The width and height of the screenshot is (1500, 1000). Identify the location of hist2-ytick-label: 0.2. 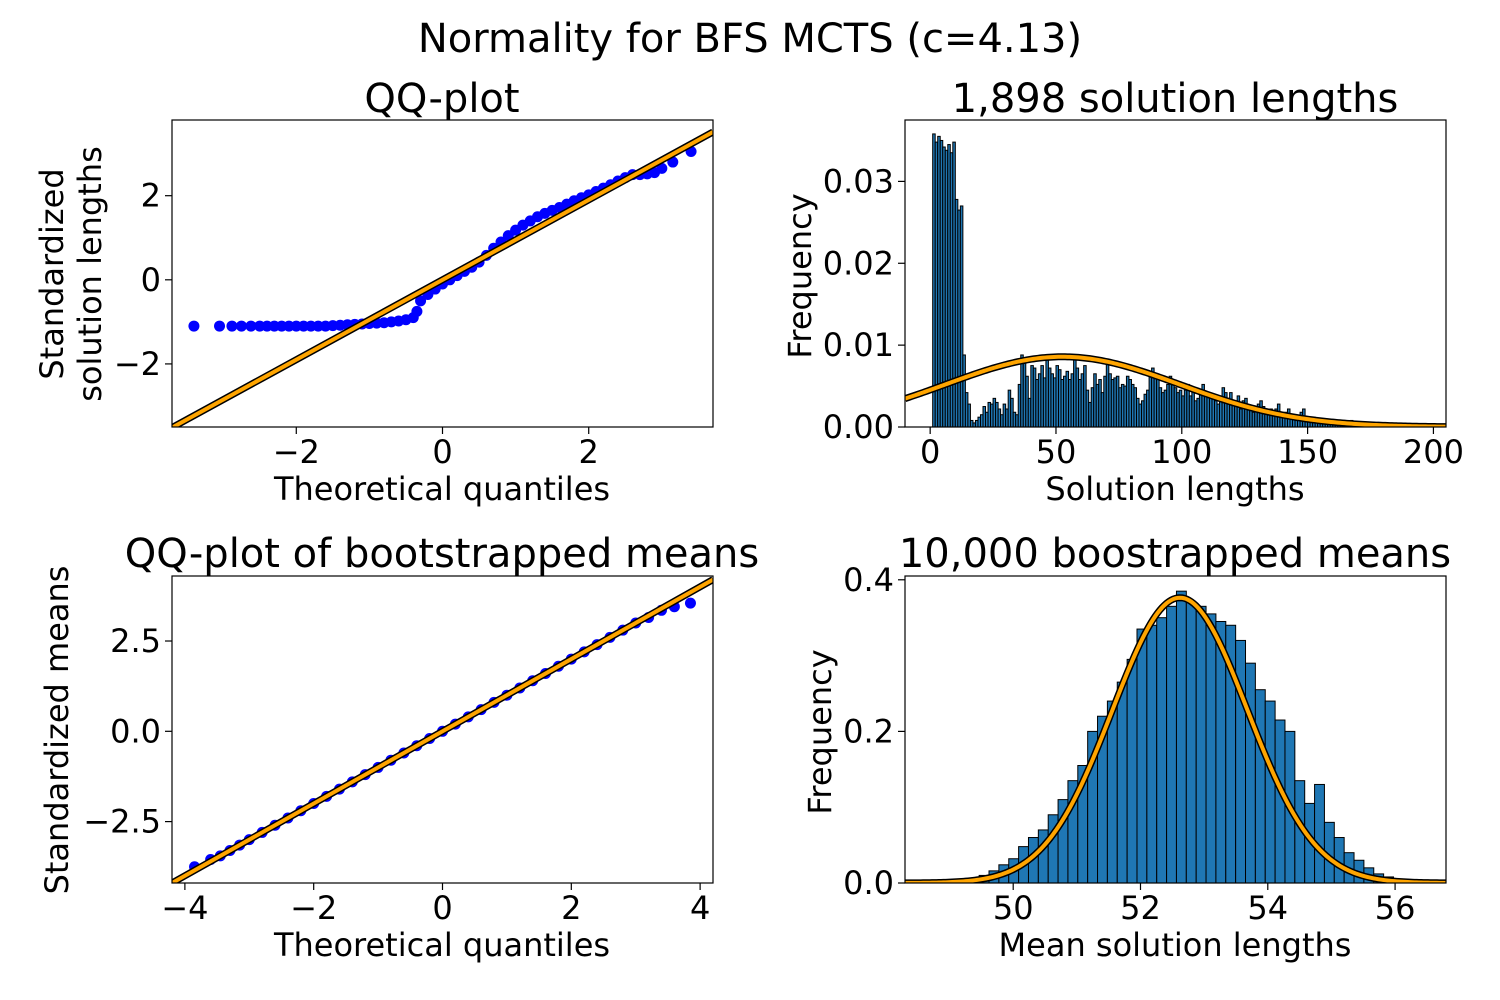
(868, 731).